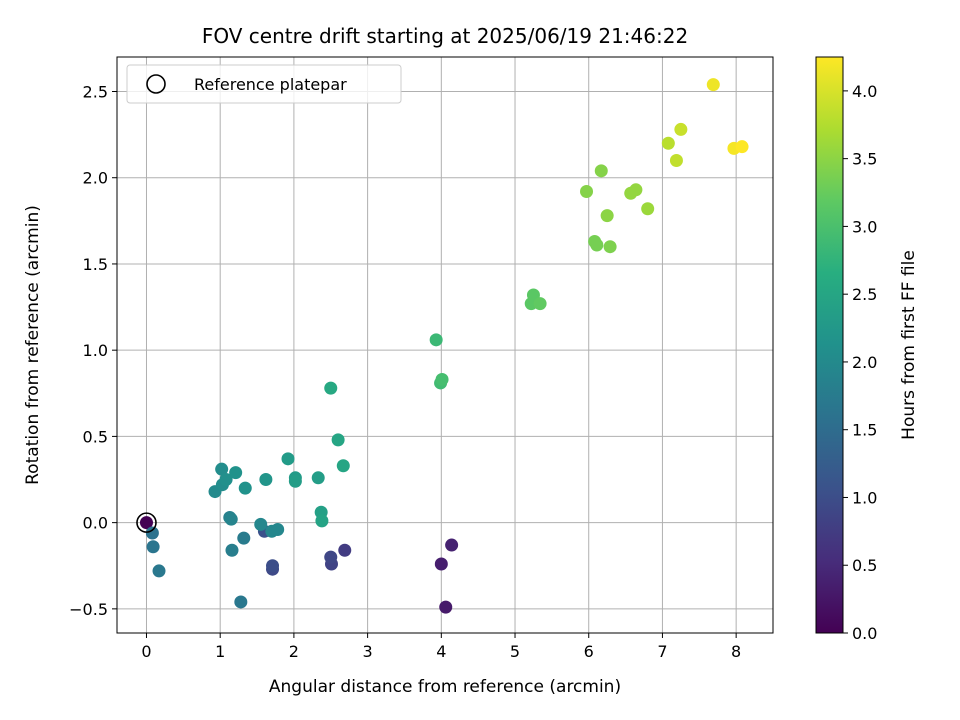 The width and height of the screenshot is (960, 720). Describe the element at coordinates (441, 651) in the screenshot. I see `x-tick-label: 4` at that location.